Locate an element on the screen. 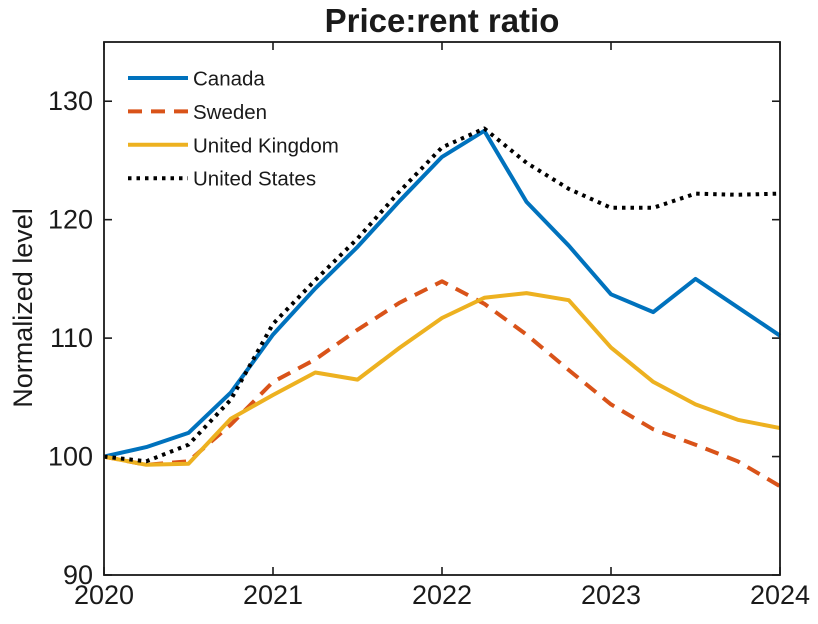 The image size is (818, 624). legend-item-canada: Canada is located at coordinates (196, 79).